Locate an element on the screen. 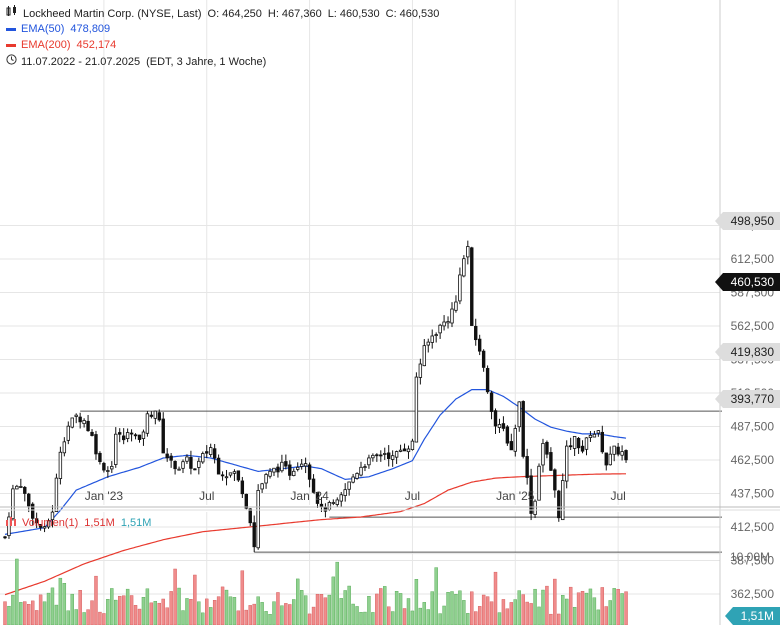 Image resolution: width=780 pixels, height=625 pixels. last-price-tag: 460,530 is located at coordinates (747, 282).